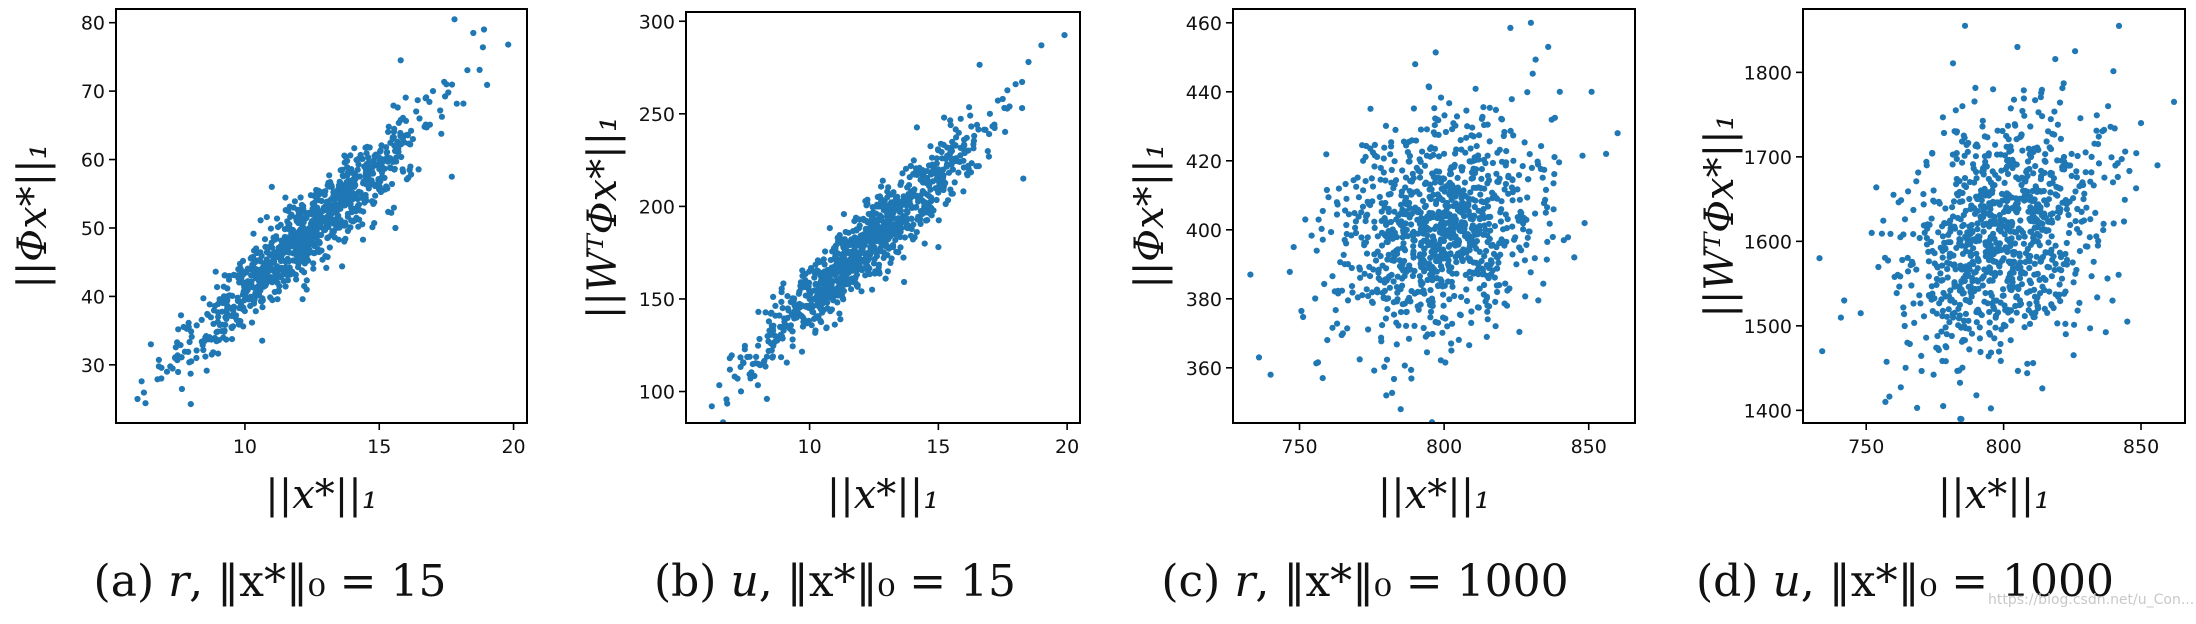 The width and height of the screenshot is (2196, 624). What do you see at coordinates (657, 300) in the screenshot?
I see `y-tick-label: 150` at bounding box center [657, 300].